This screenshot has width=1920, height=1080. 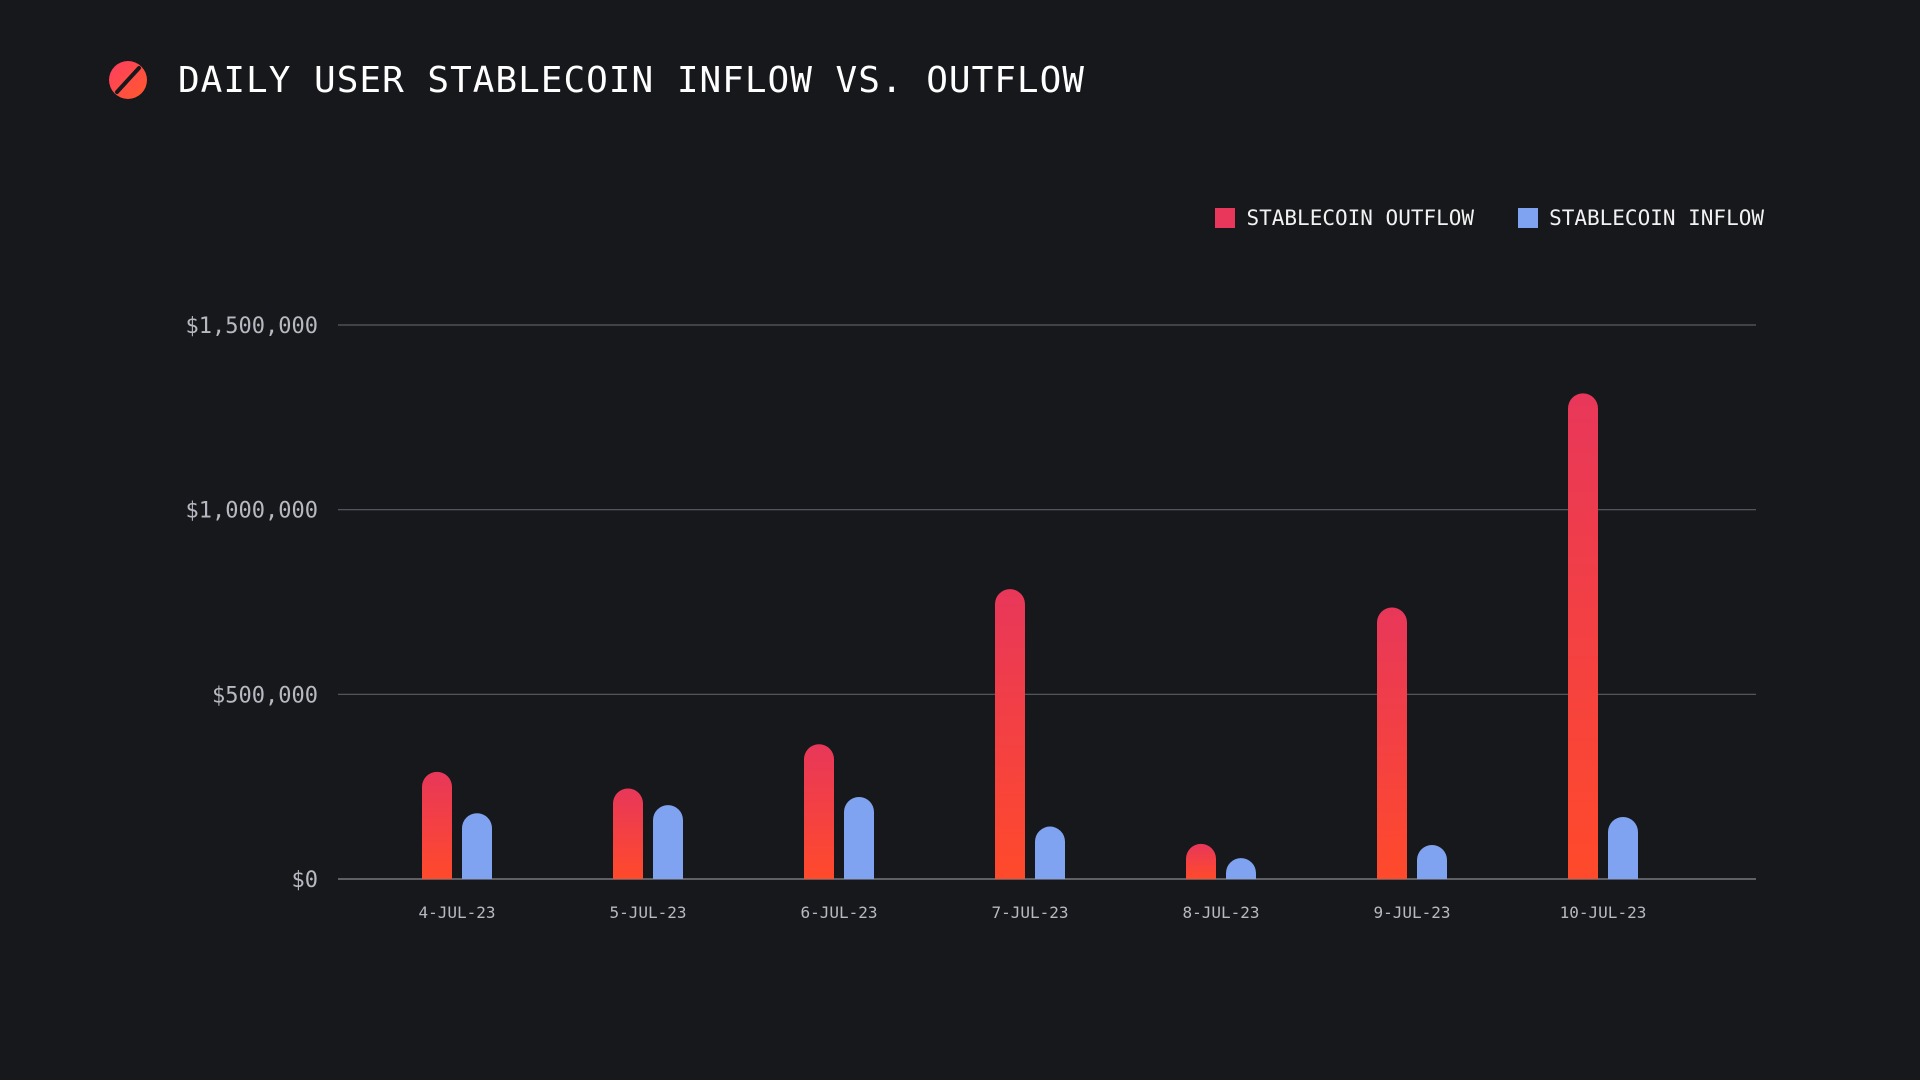 I want to click on x-tick-label-4: 8-JUL-23, so click(x=1220, y=912).